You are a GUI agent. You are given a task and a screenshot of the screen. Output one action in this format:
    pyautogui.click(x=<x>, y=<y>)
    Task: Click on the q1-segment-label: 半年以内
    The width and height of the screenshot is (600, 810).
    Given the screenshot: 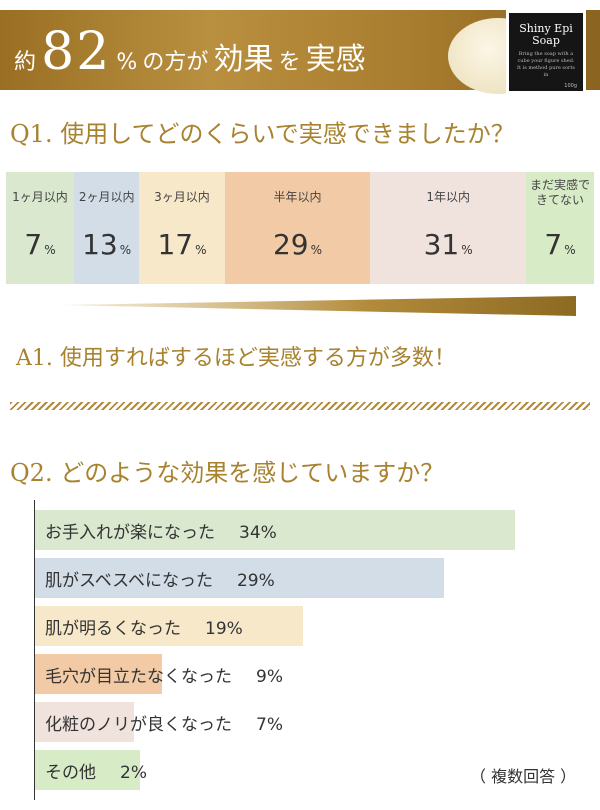 What is the action you would take?
    pyautogui.click(x=297, y=197)
    